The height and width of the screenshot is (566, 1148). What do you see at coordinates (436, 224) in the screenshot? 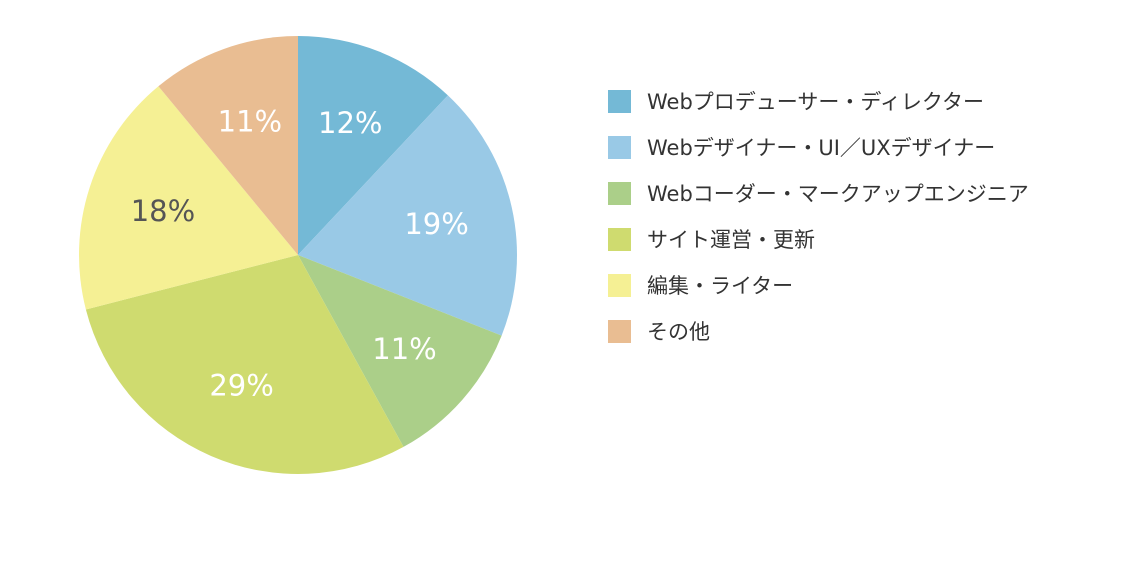
I see `slice-percent-label: 19%` at bounding box center [436, 224].